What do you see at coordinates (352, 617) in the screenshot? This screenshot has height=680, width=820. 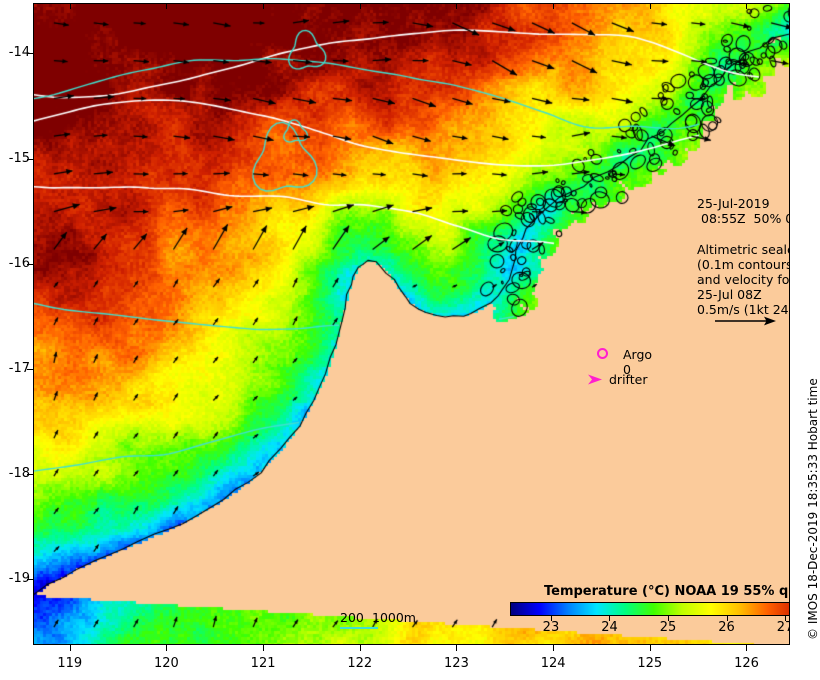 I see `scale-label-near: 200` at bounding box center [352, 617].